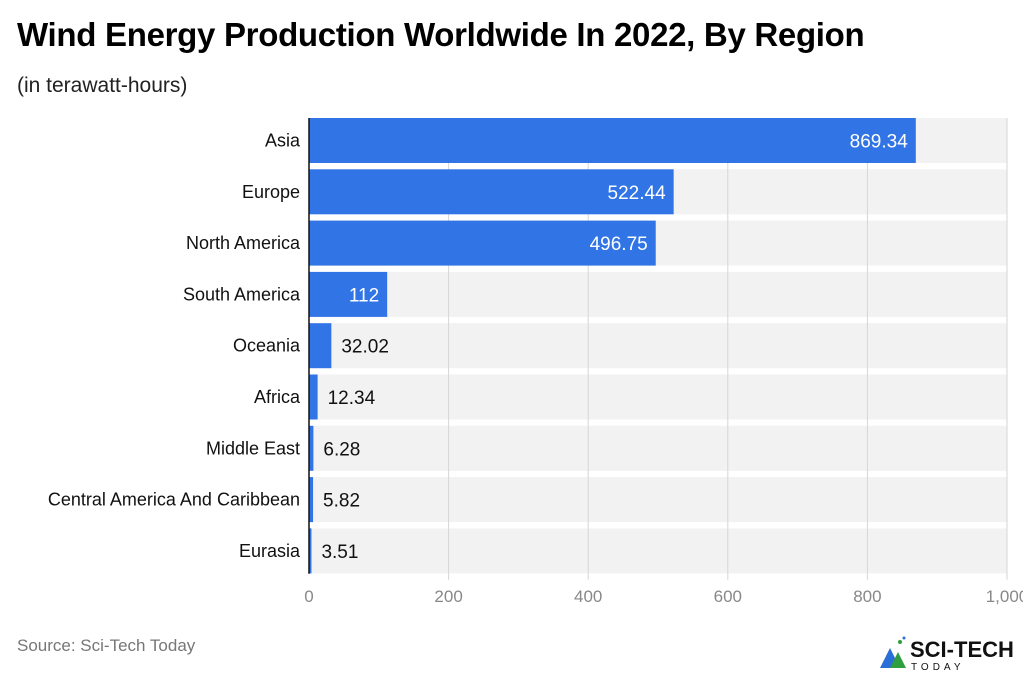  Describe the element at coordinates (271, 192) in the screenshot. I see `category-label: Europe` at that location.